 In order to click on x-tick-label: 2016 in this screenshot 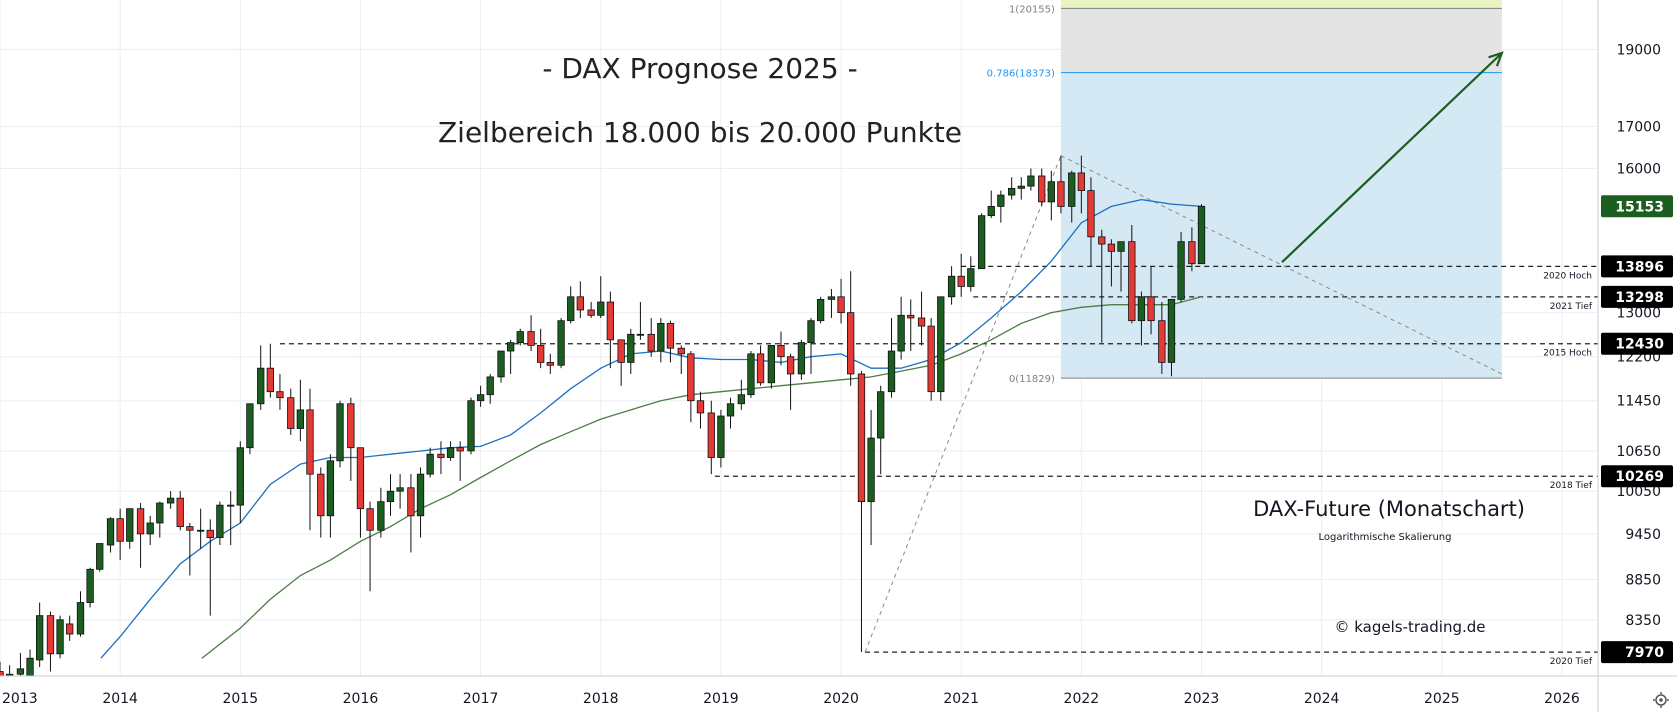, I will do `click(361, 699)`.